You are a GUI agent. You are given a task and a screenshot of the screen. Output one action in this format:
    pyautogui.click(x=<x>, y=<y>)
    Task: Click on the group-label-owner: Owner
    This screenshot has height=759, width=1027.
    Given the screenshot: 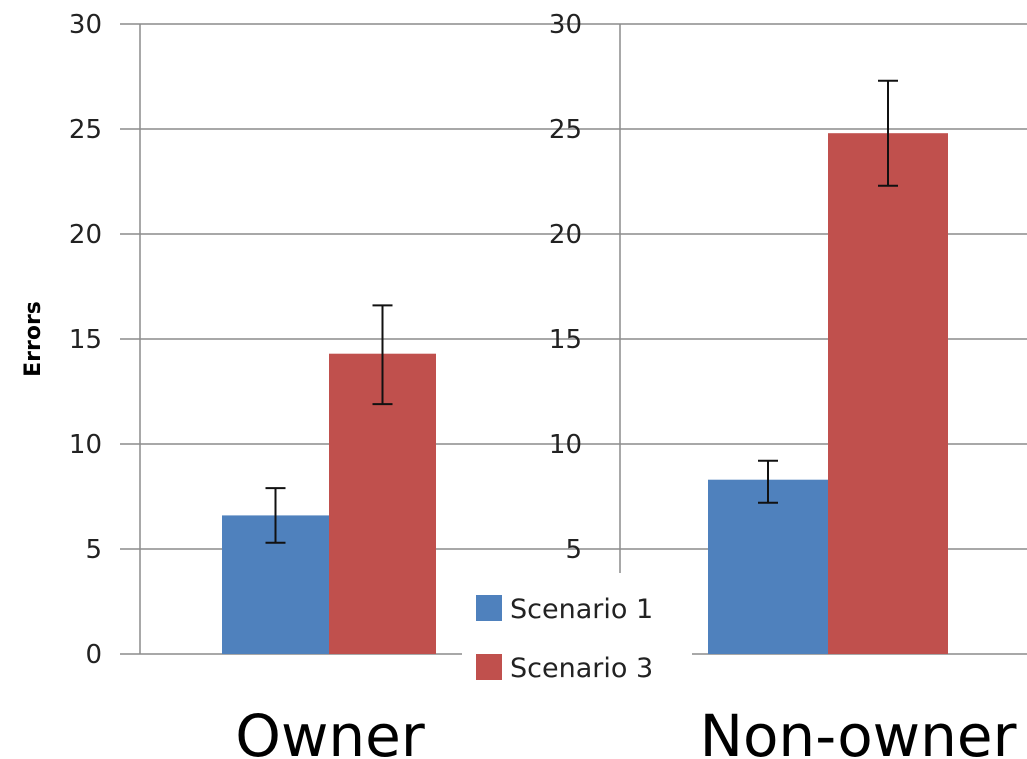 What is the action you would take?
    pyautogui.click(x=330, y=730)
    